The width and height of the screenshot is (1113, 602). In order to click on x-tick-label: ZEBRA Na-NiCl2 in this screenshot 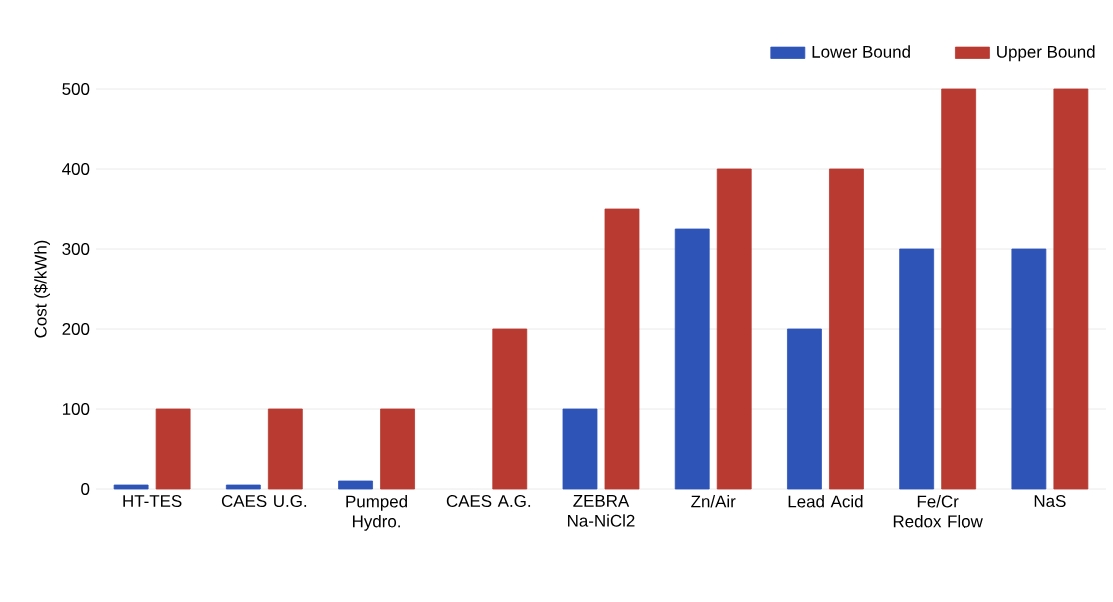, I will do `click(601, 511)`.